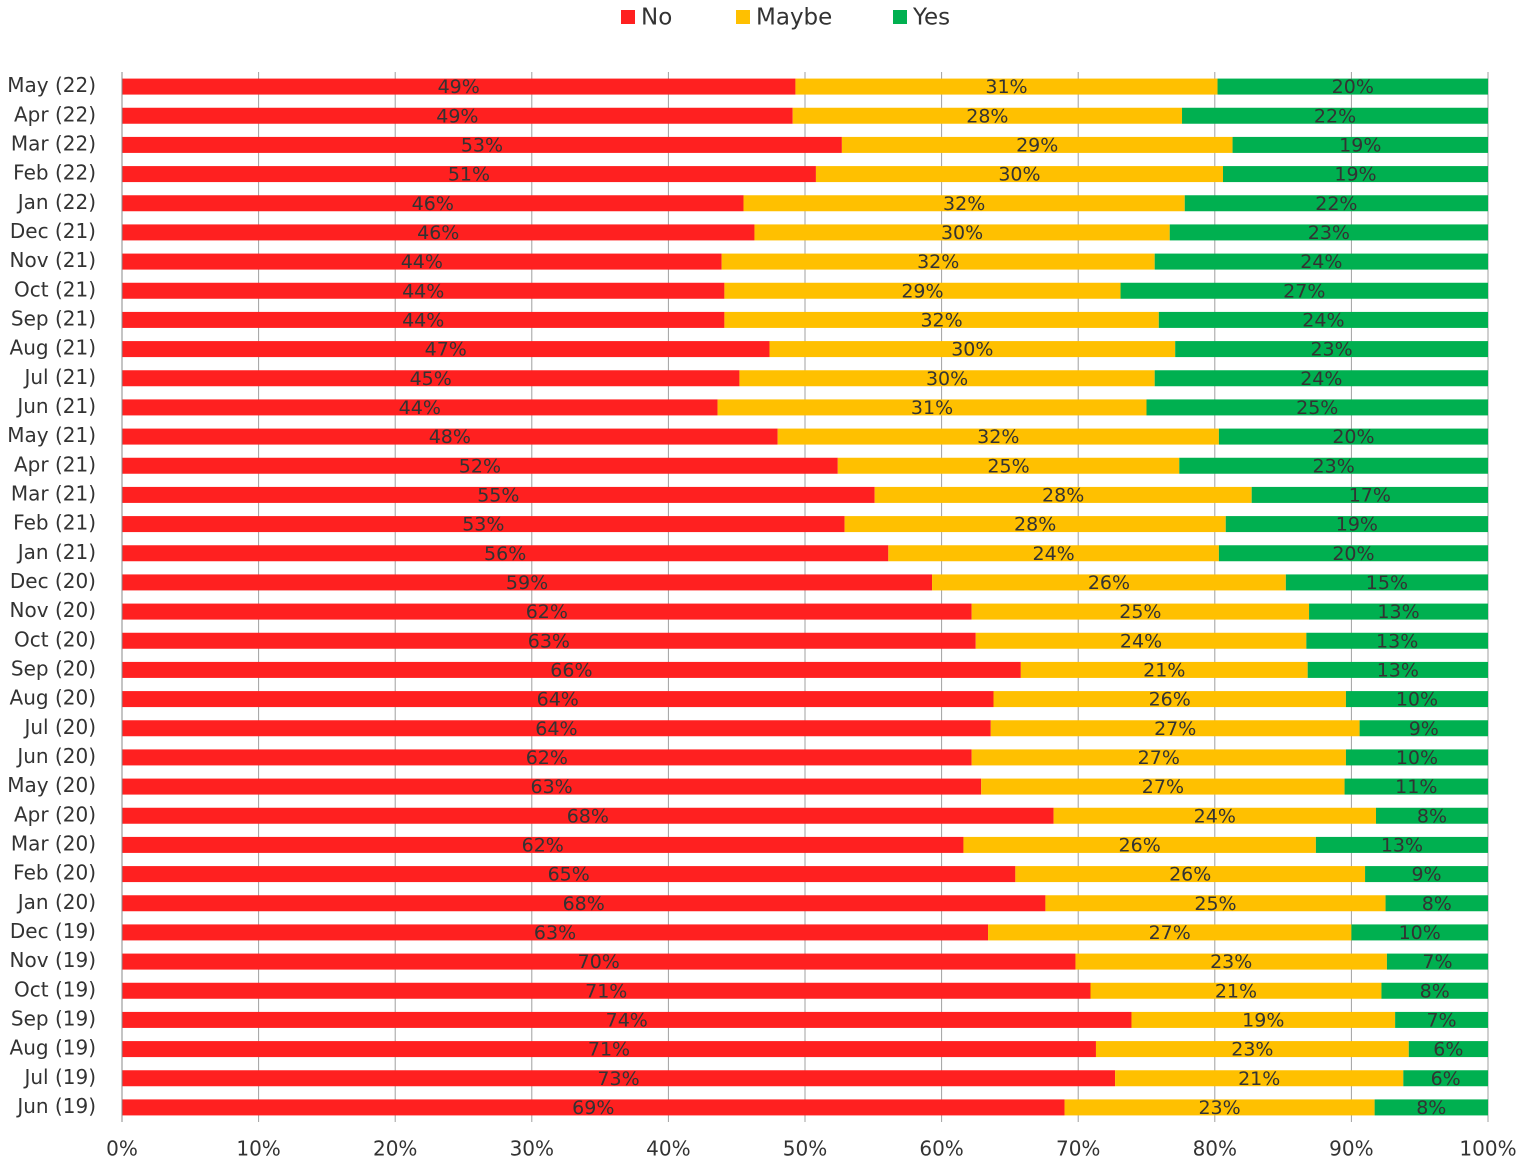  I want to click on data-label: 26%, so click(1170, 700).